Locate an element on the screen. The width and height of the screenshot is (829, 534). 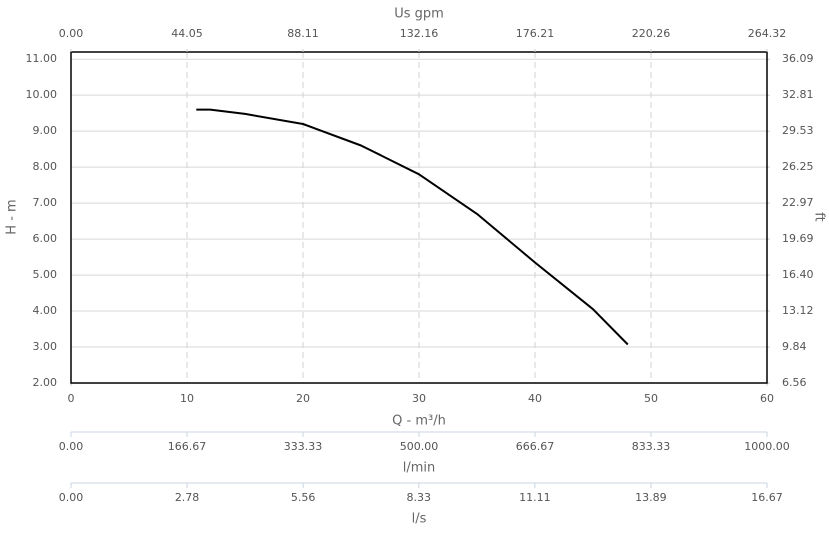
x-tick-label: 50 is located at coordinates (651, 398).